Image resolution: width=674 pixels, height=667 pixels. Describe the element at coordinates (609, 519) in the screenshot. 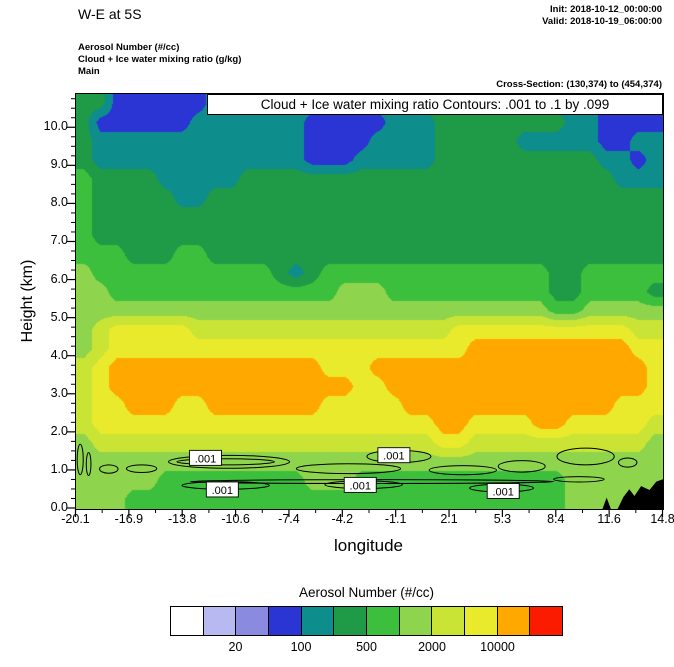

I see `x-tick-label: 11.6` at that location.